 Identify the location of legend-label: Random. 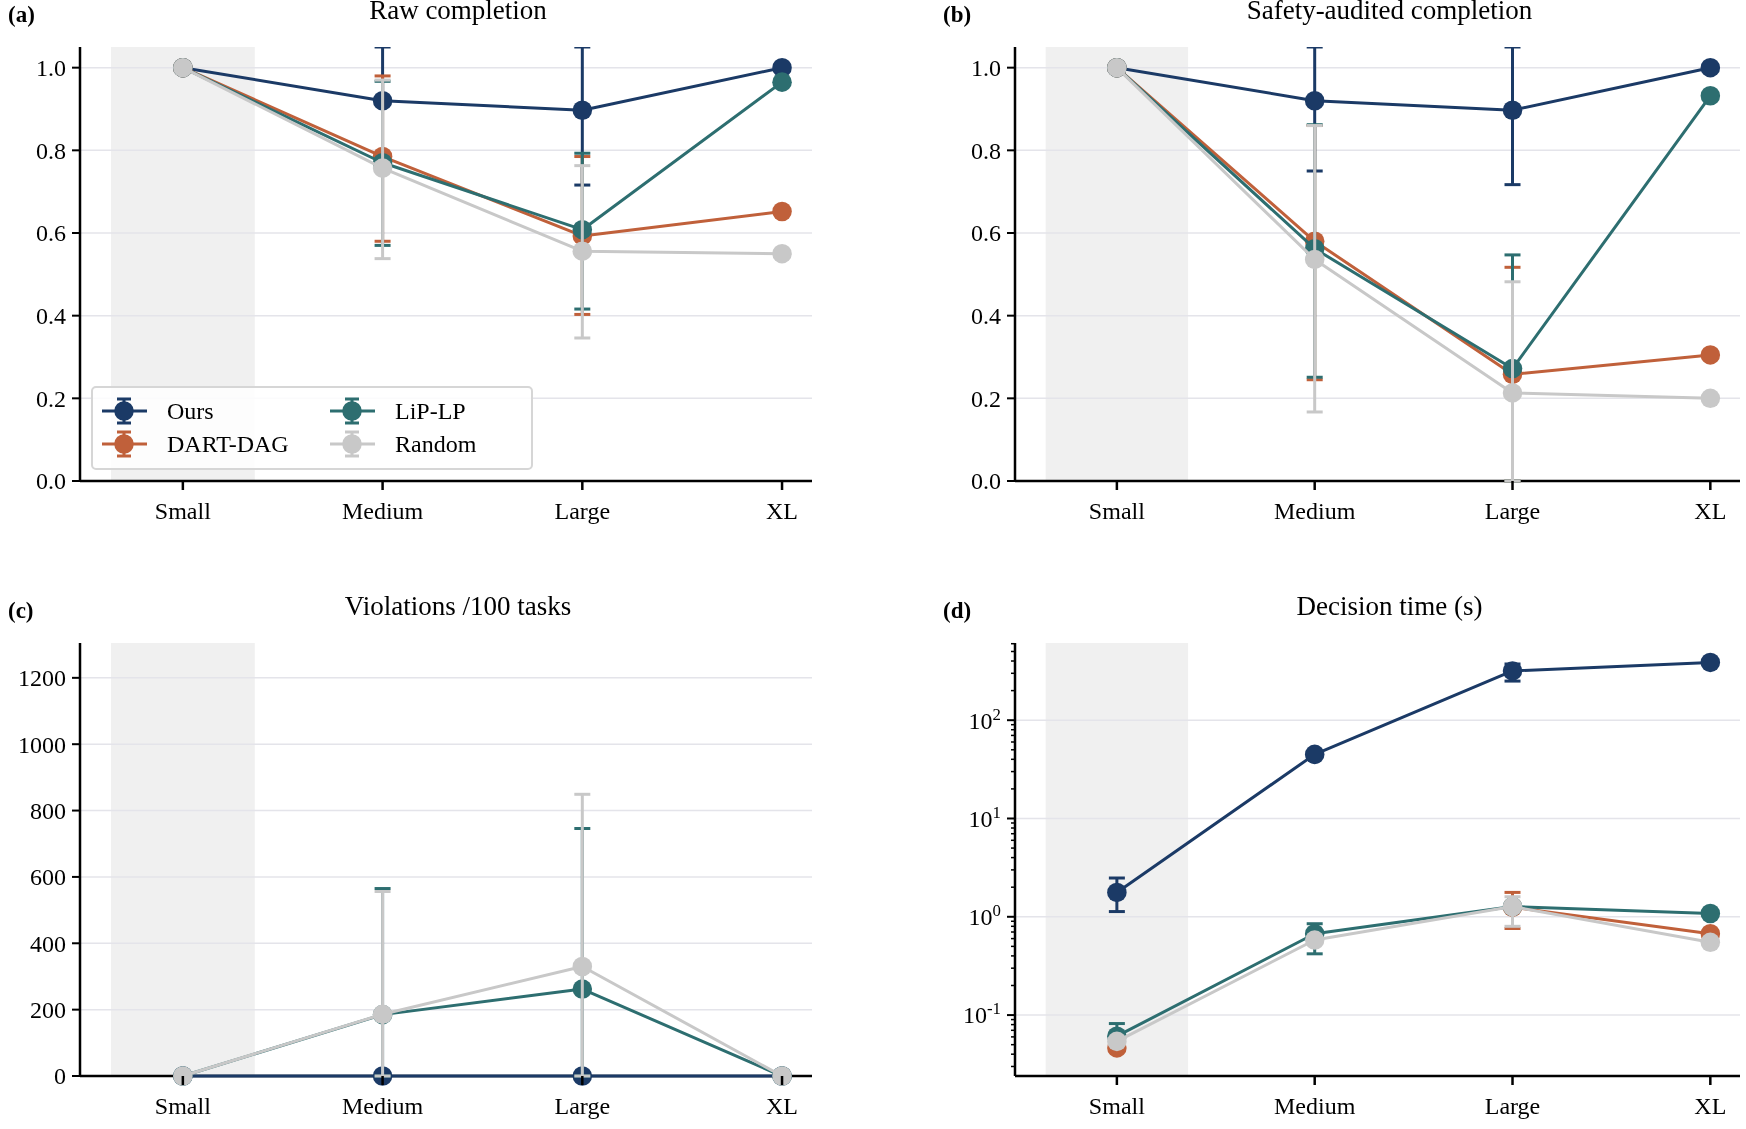
(436, 444).